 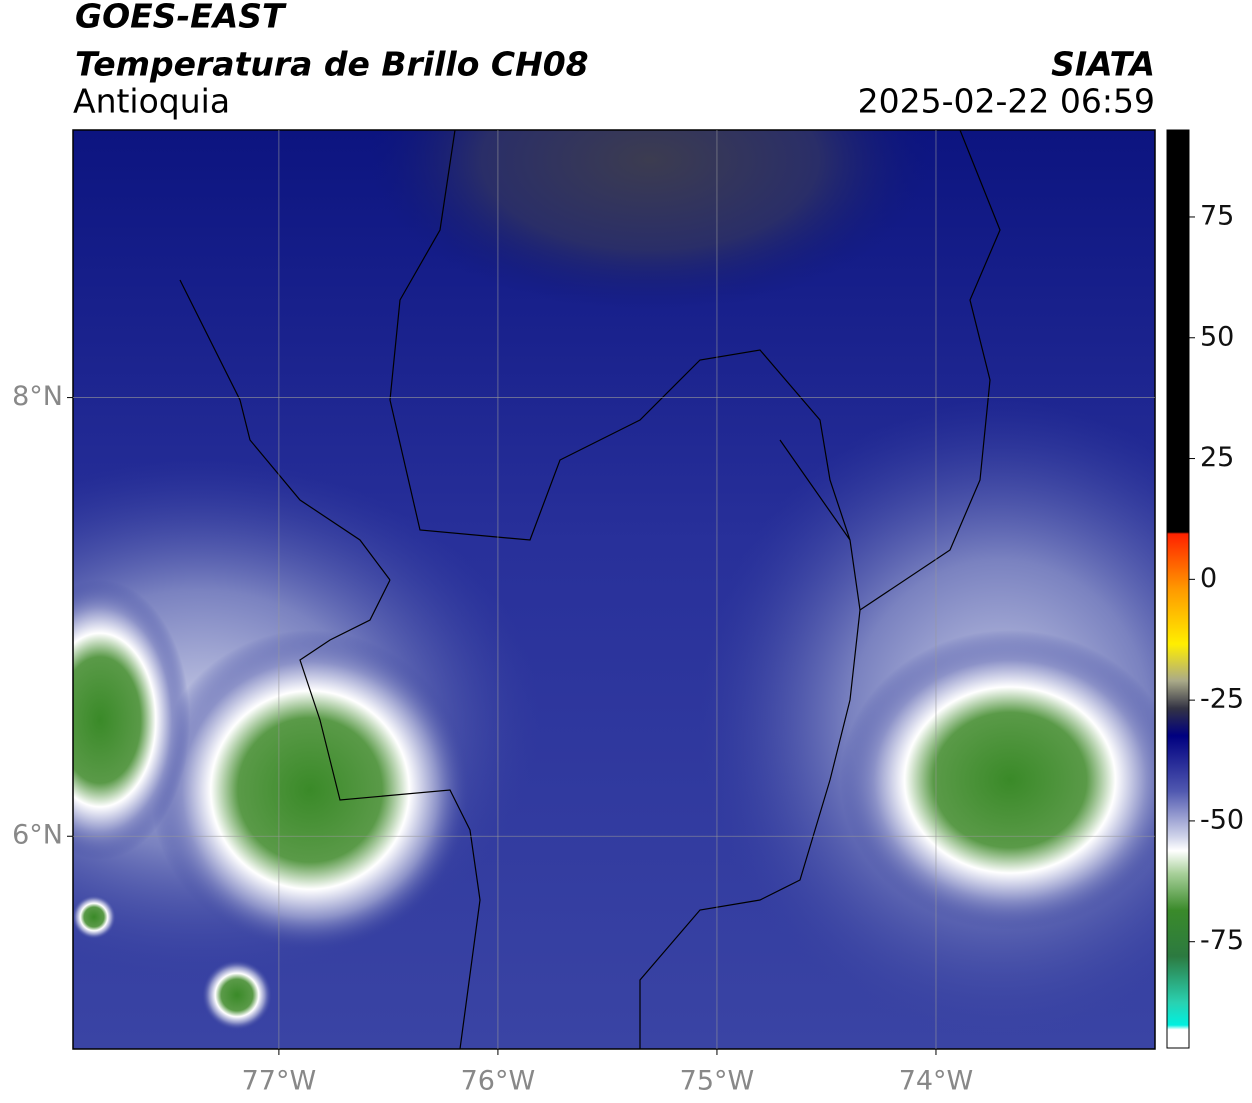 I want to click on y-tick-label: 8°N, so click(x=37, y=396).